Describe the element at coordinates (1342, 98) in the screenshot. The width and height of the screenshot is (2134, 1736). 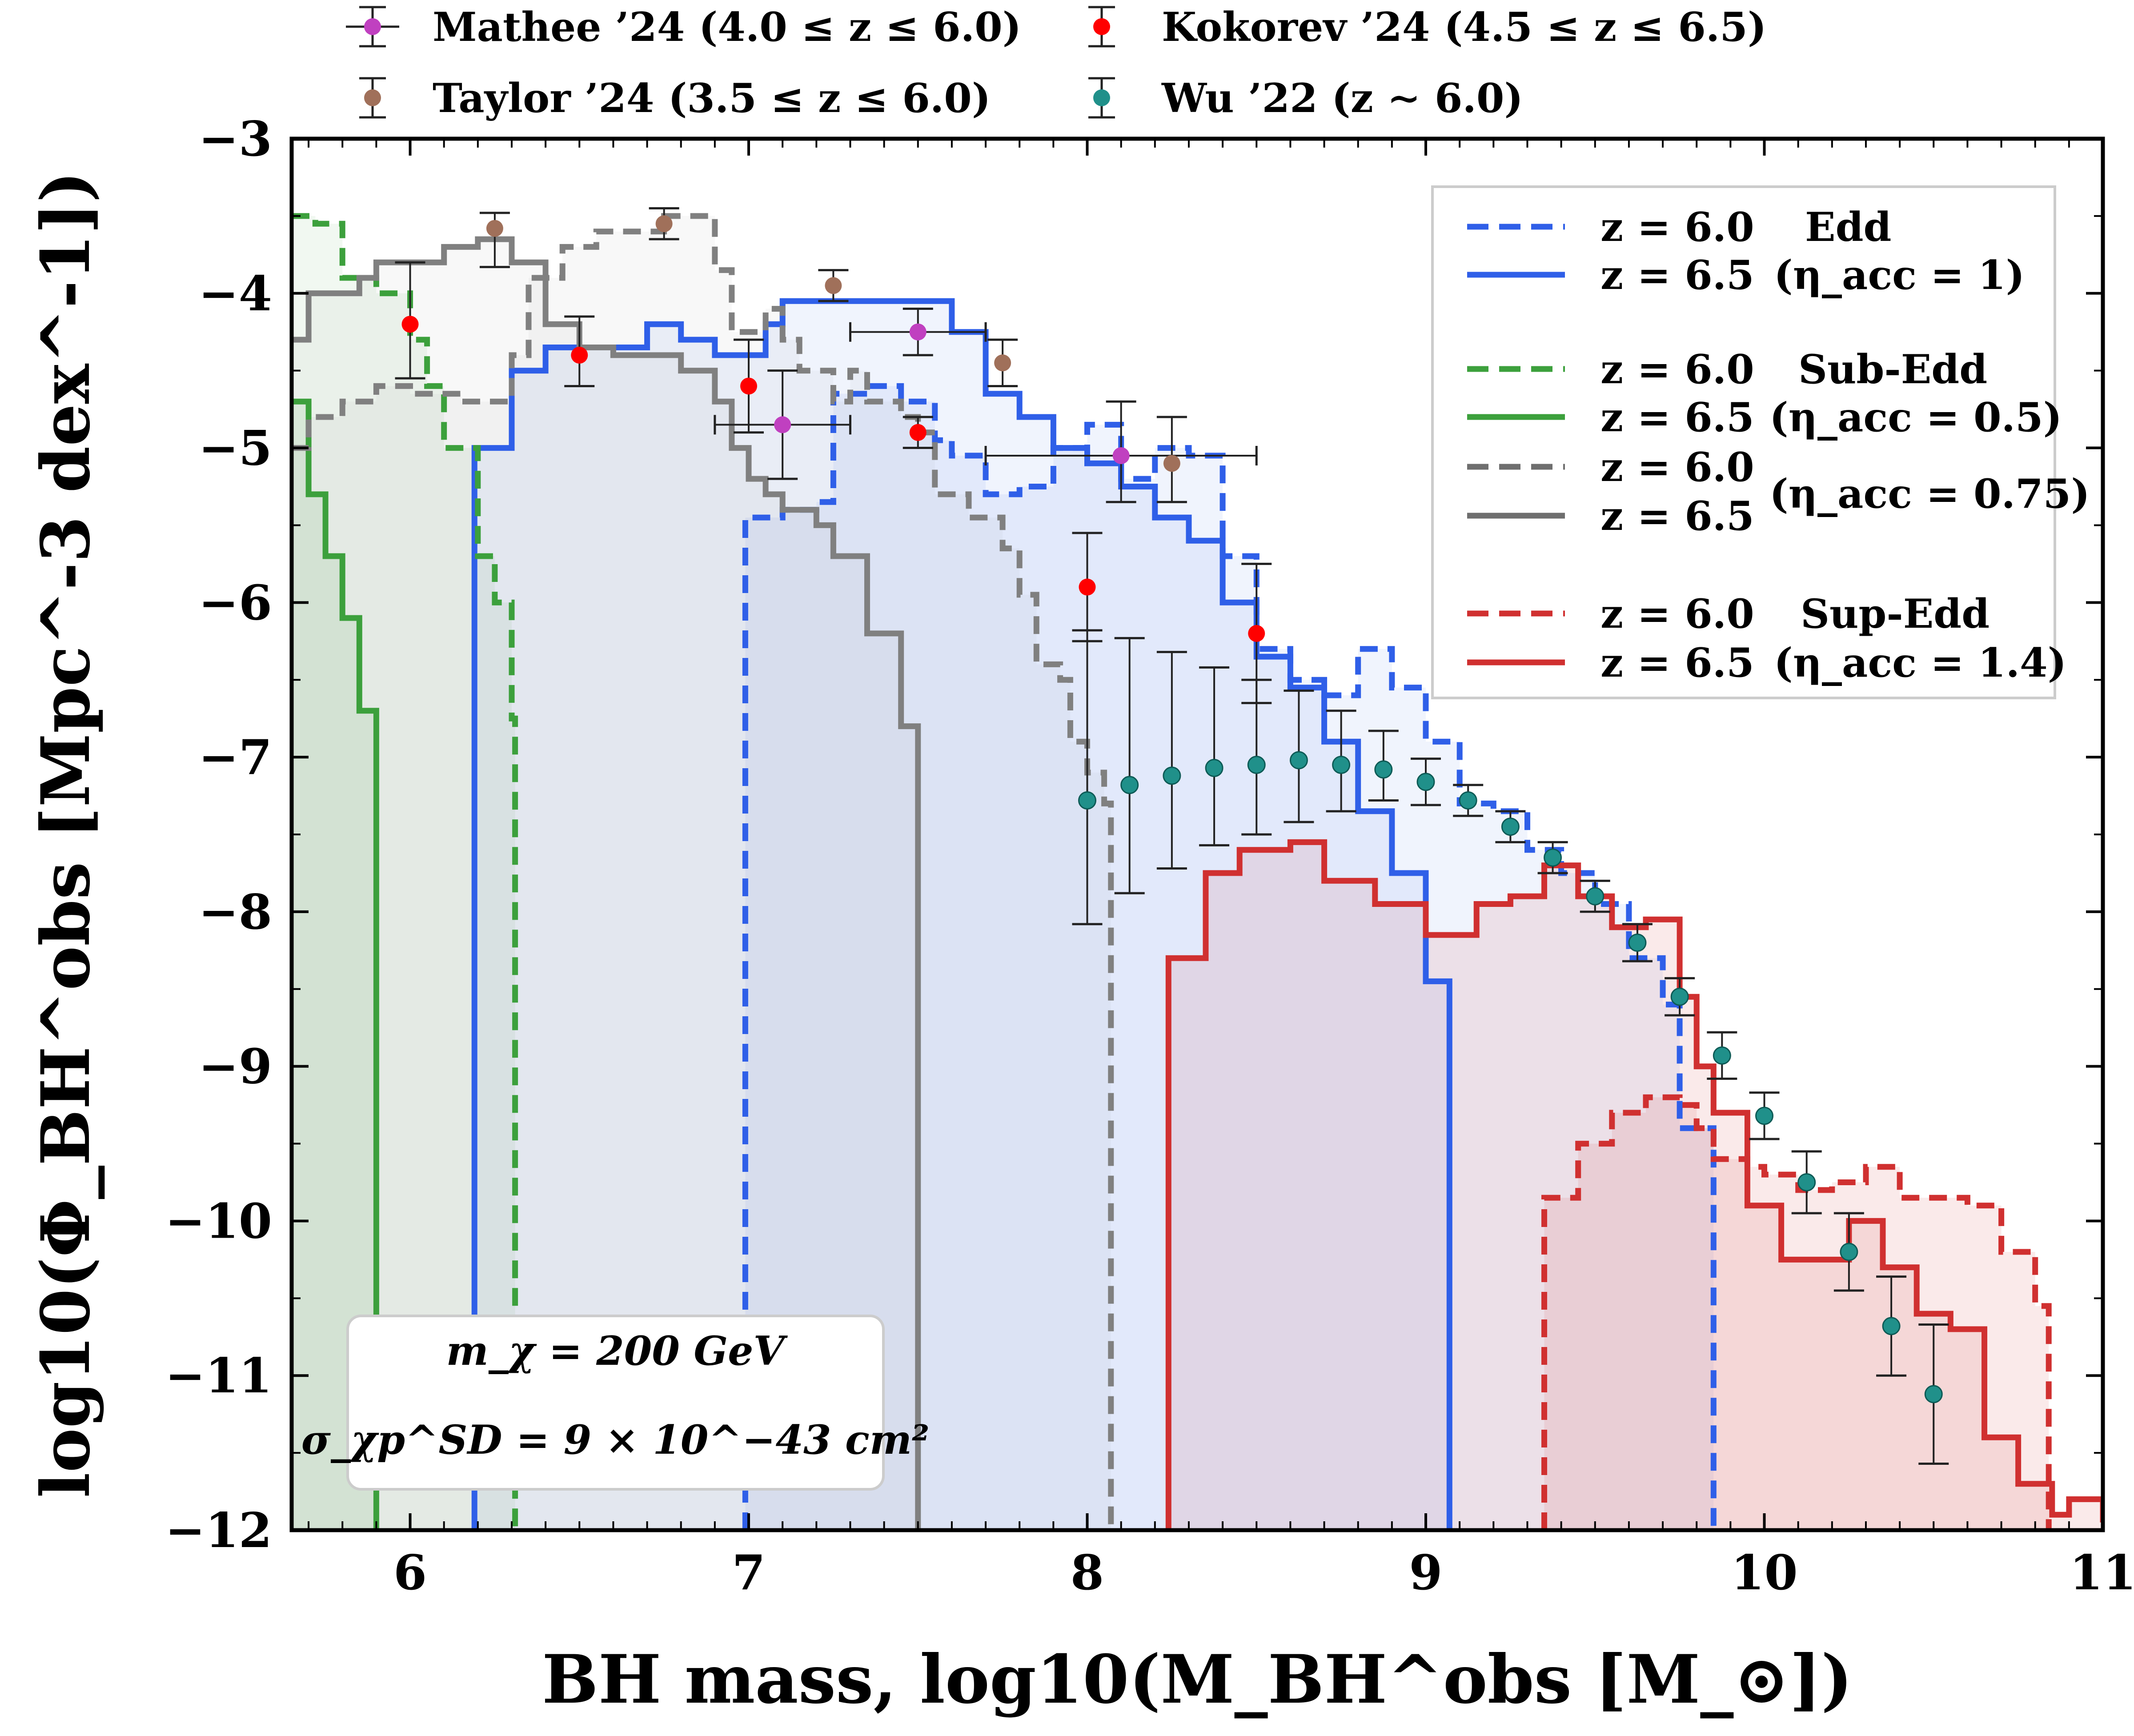
I see `legend-top-label: Wu ’22 (z ∼ 6.0)` at that location.